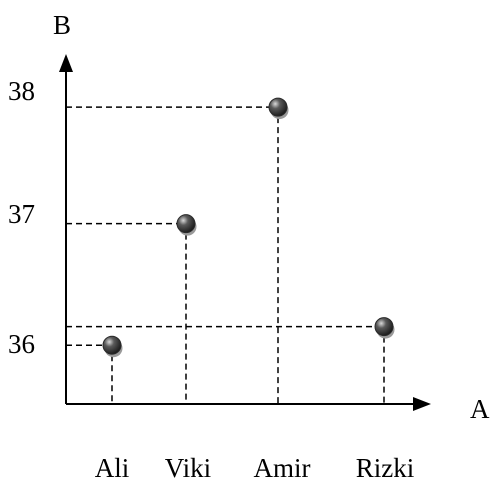 The image size is (493, 485). Describe the element at coordinates (480, 409) in the screenshot. I see `x-axis-title: A` at that location.